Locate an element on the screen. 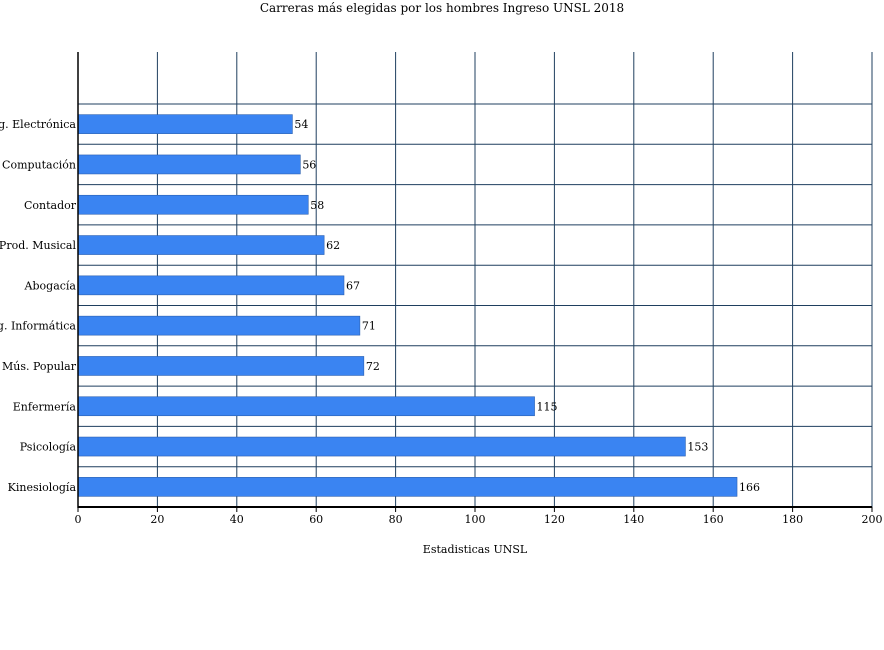 The width and height of the screenshot is (884, 650). category-label: Kinesiología is located at coordinates (42, 487).